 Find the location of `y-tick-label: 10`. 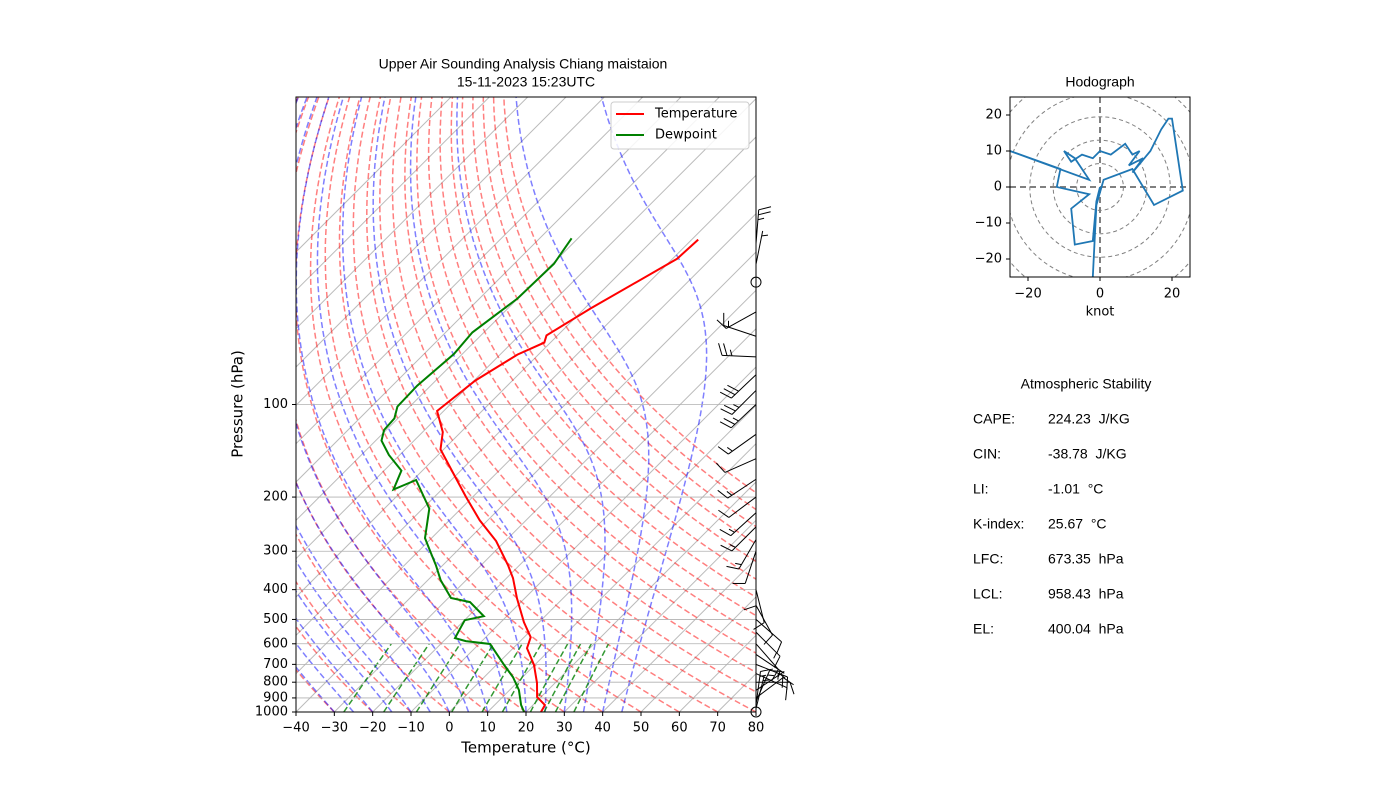

y-tick-label: 10 is located at coordinates (993, 151).